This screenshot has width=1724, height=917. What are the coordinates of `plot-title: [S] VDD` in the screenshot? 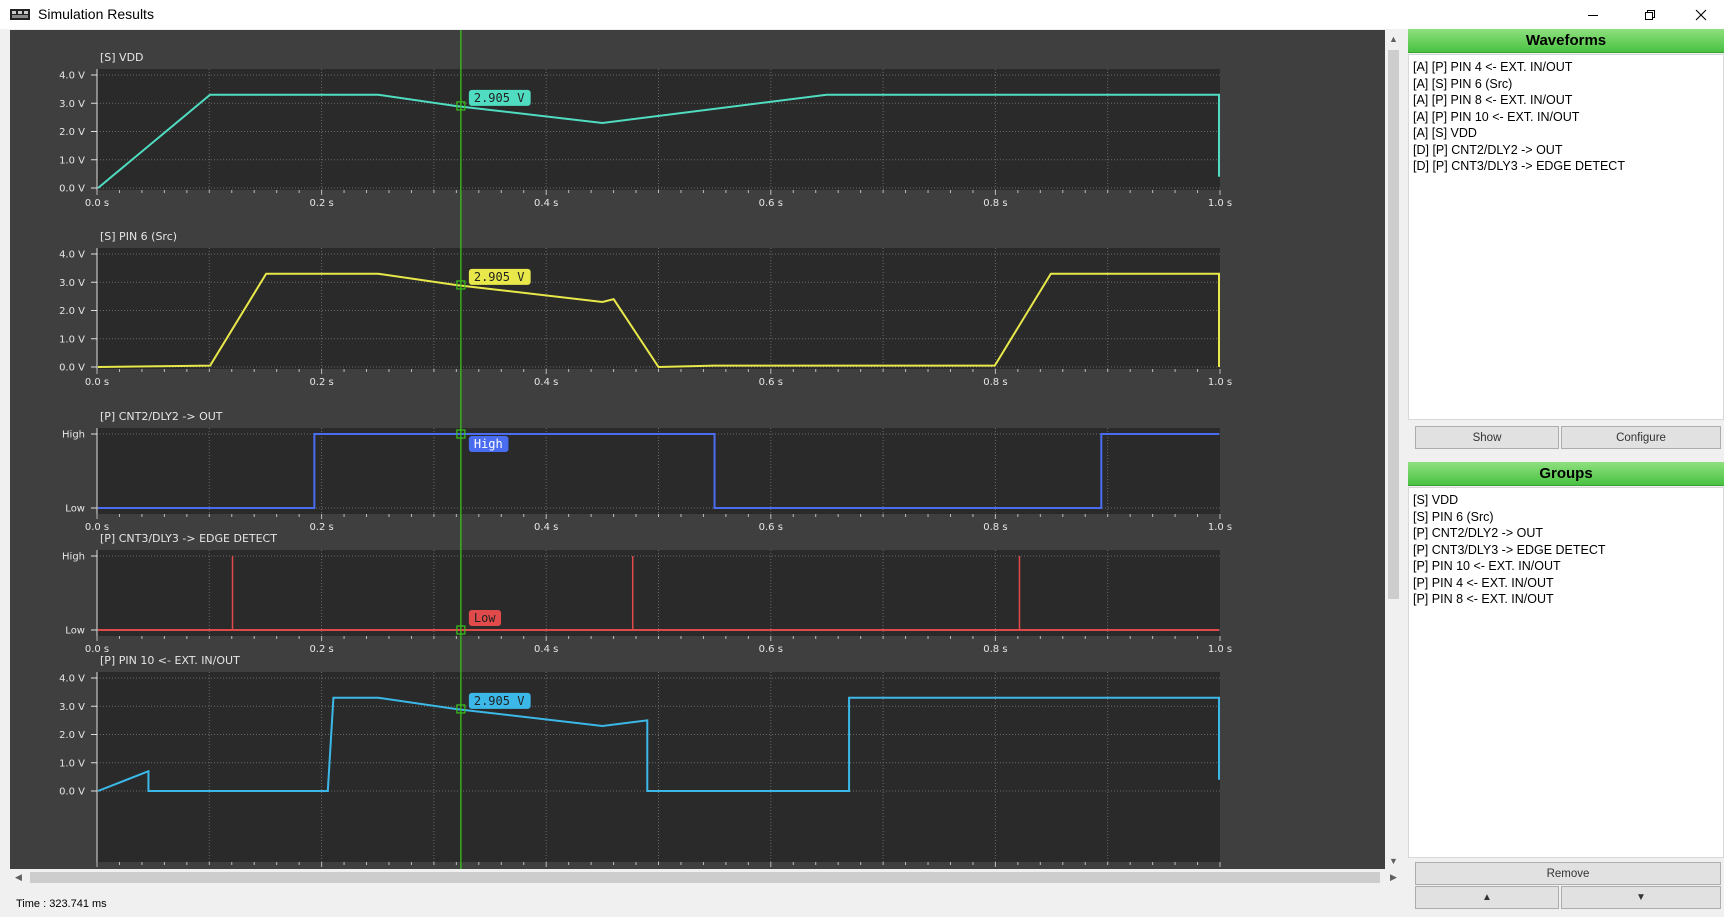 It's located at (122, 57).